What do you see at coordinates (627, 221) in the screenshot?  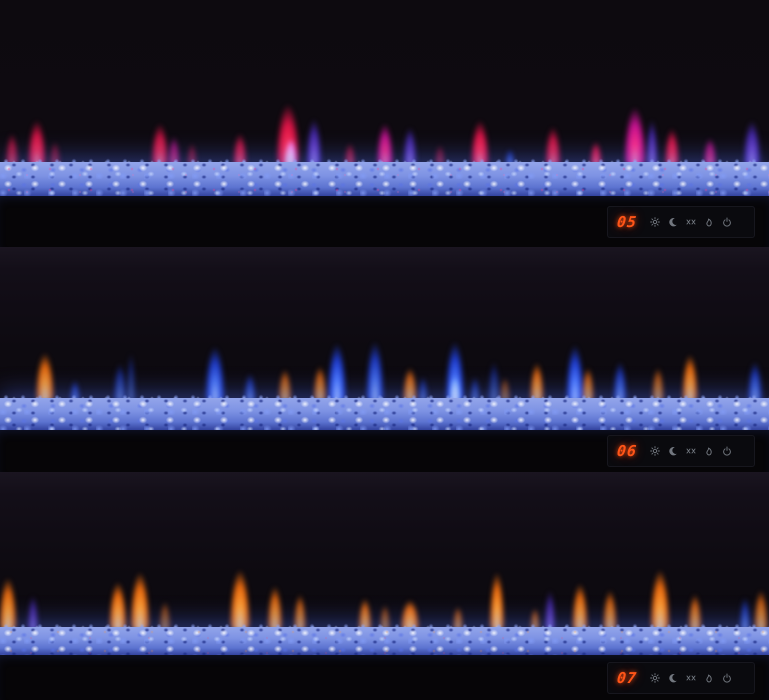 I see `flame-setting-value: 05` at bounding box center [627, 221].